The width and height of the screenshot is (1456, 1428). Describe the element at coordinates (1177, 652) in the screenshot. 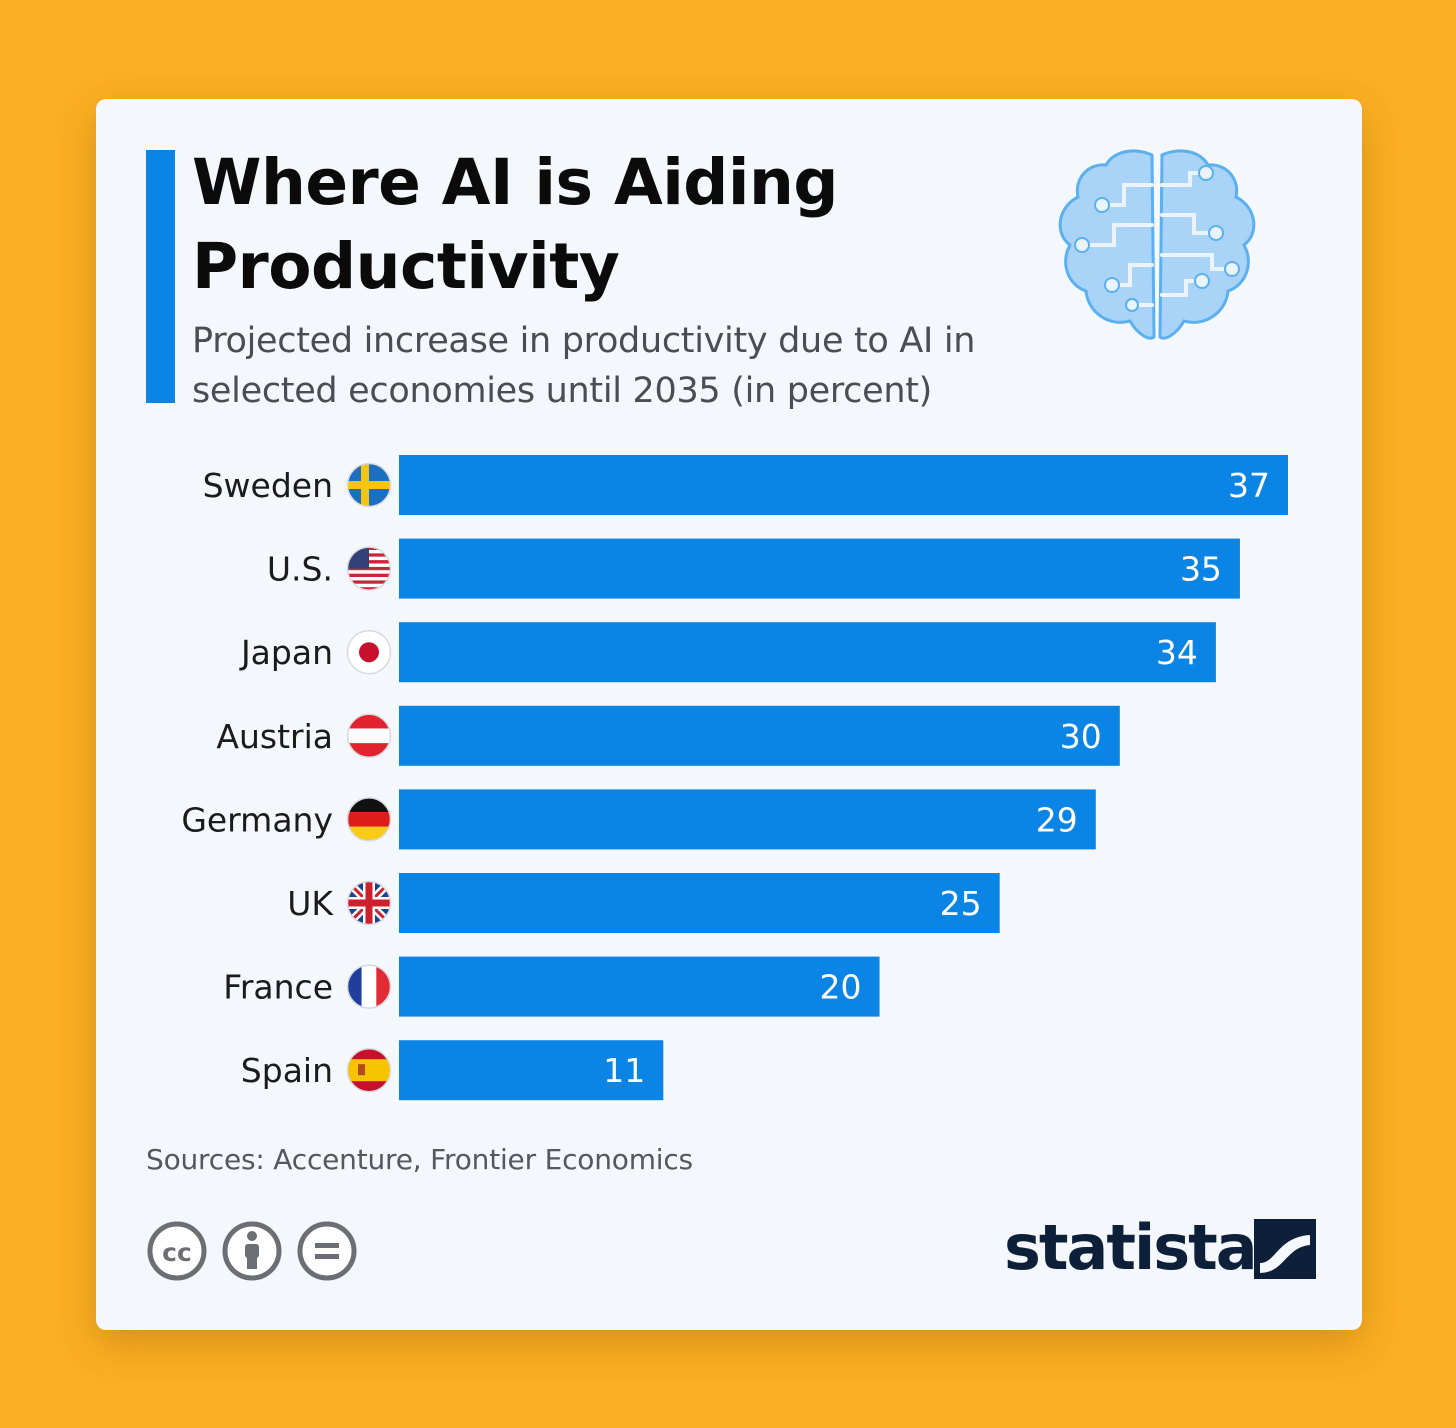

I see `data-label: 34` at that location.